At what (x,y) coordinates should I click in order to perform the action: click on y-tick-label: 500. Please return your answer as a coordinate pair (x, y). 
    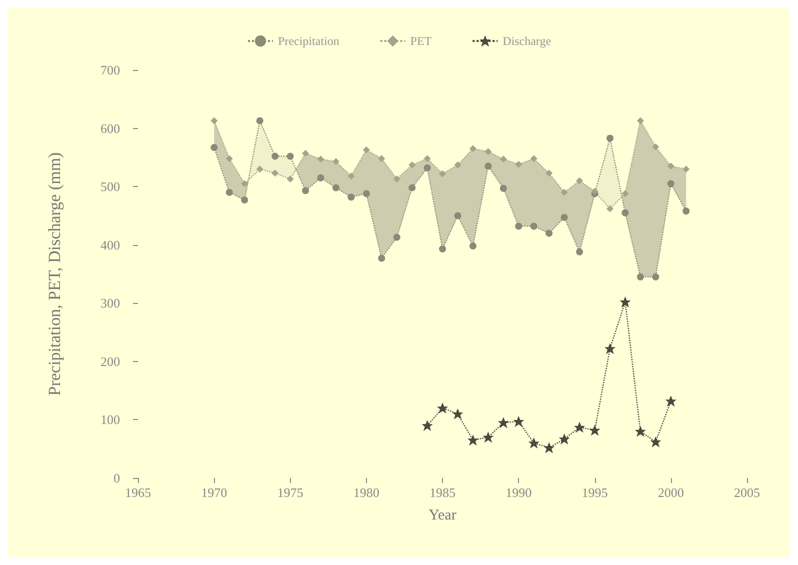
    Looking at the image, I should click on (110, 186).